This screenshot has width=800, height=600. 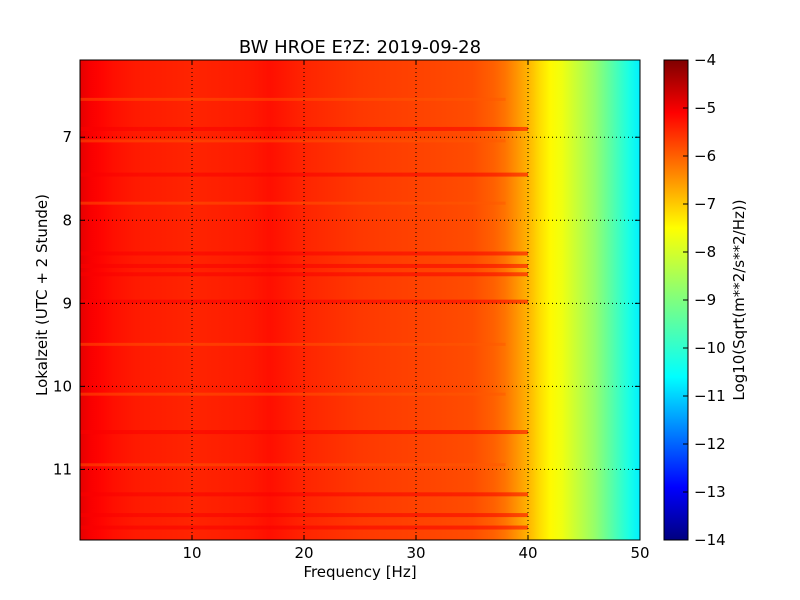 I want to click on colorbar-tick-label: −13, so click(x=710, y=492).